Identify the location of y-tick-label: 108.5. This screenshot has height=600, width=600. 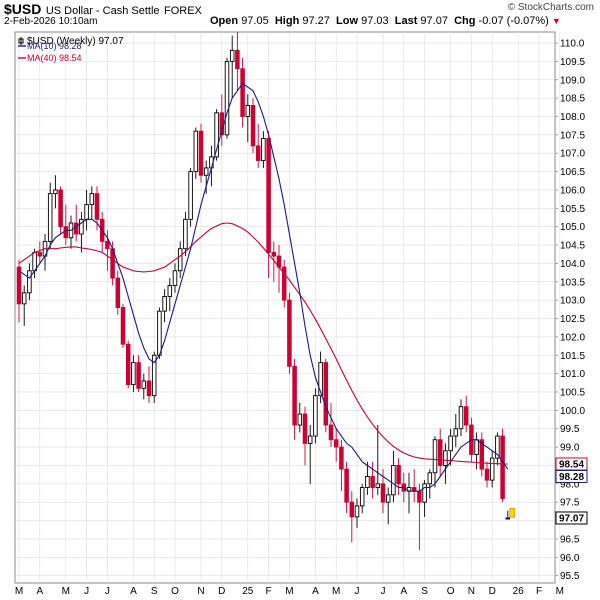
(572, 99).